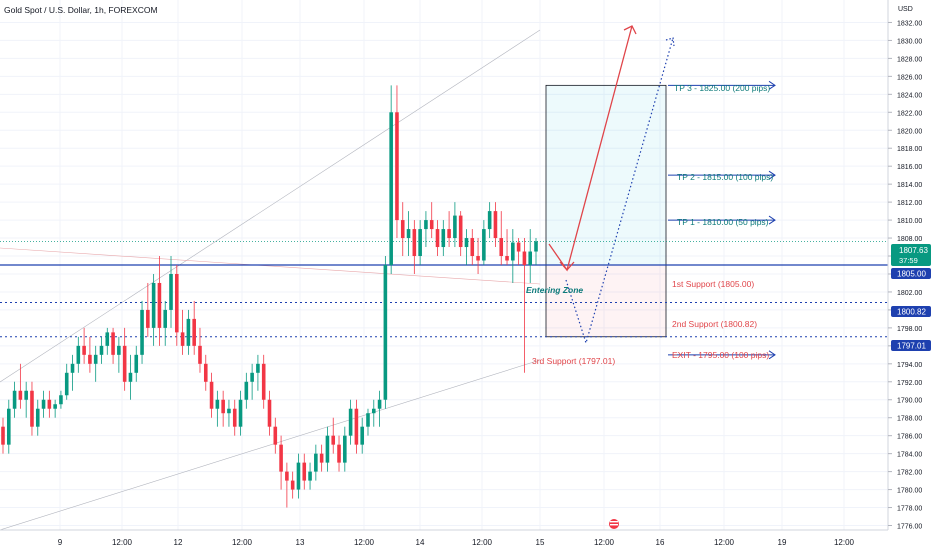  I want to click on price-tick-label: 1786.00, so click(909, 437).